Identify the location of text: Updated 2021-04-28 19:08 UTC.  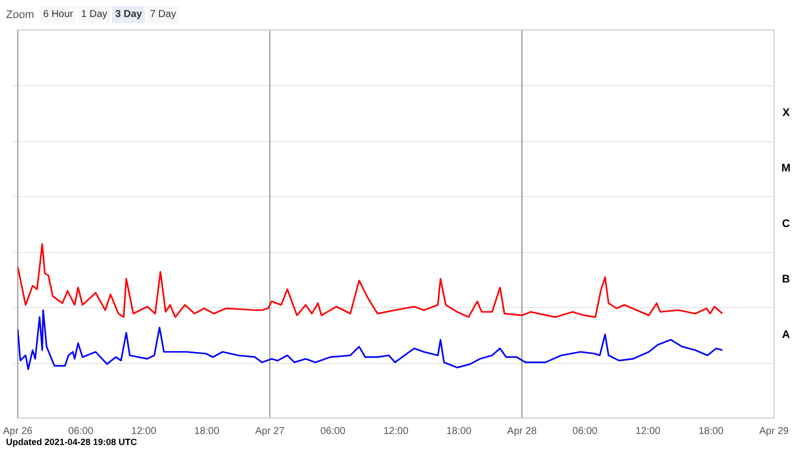
(72, 442).